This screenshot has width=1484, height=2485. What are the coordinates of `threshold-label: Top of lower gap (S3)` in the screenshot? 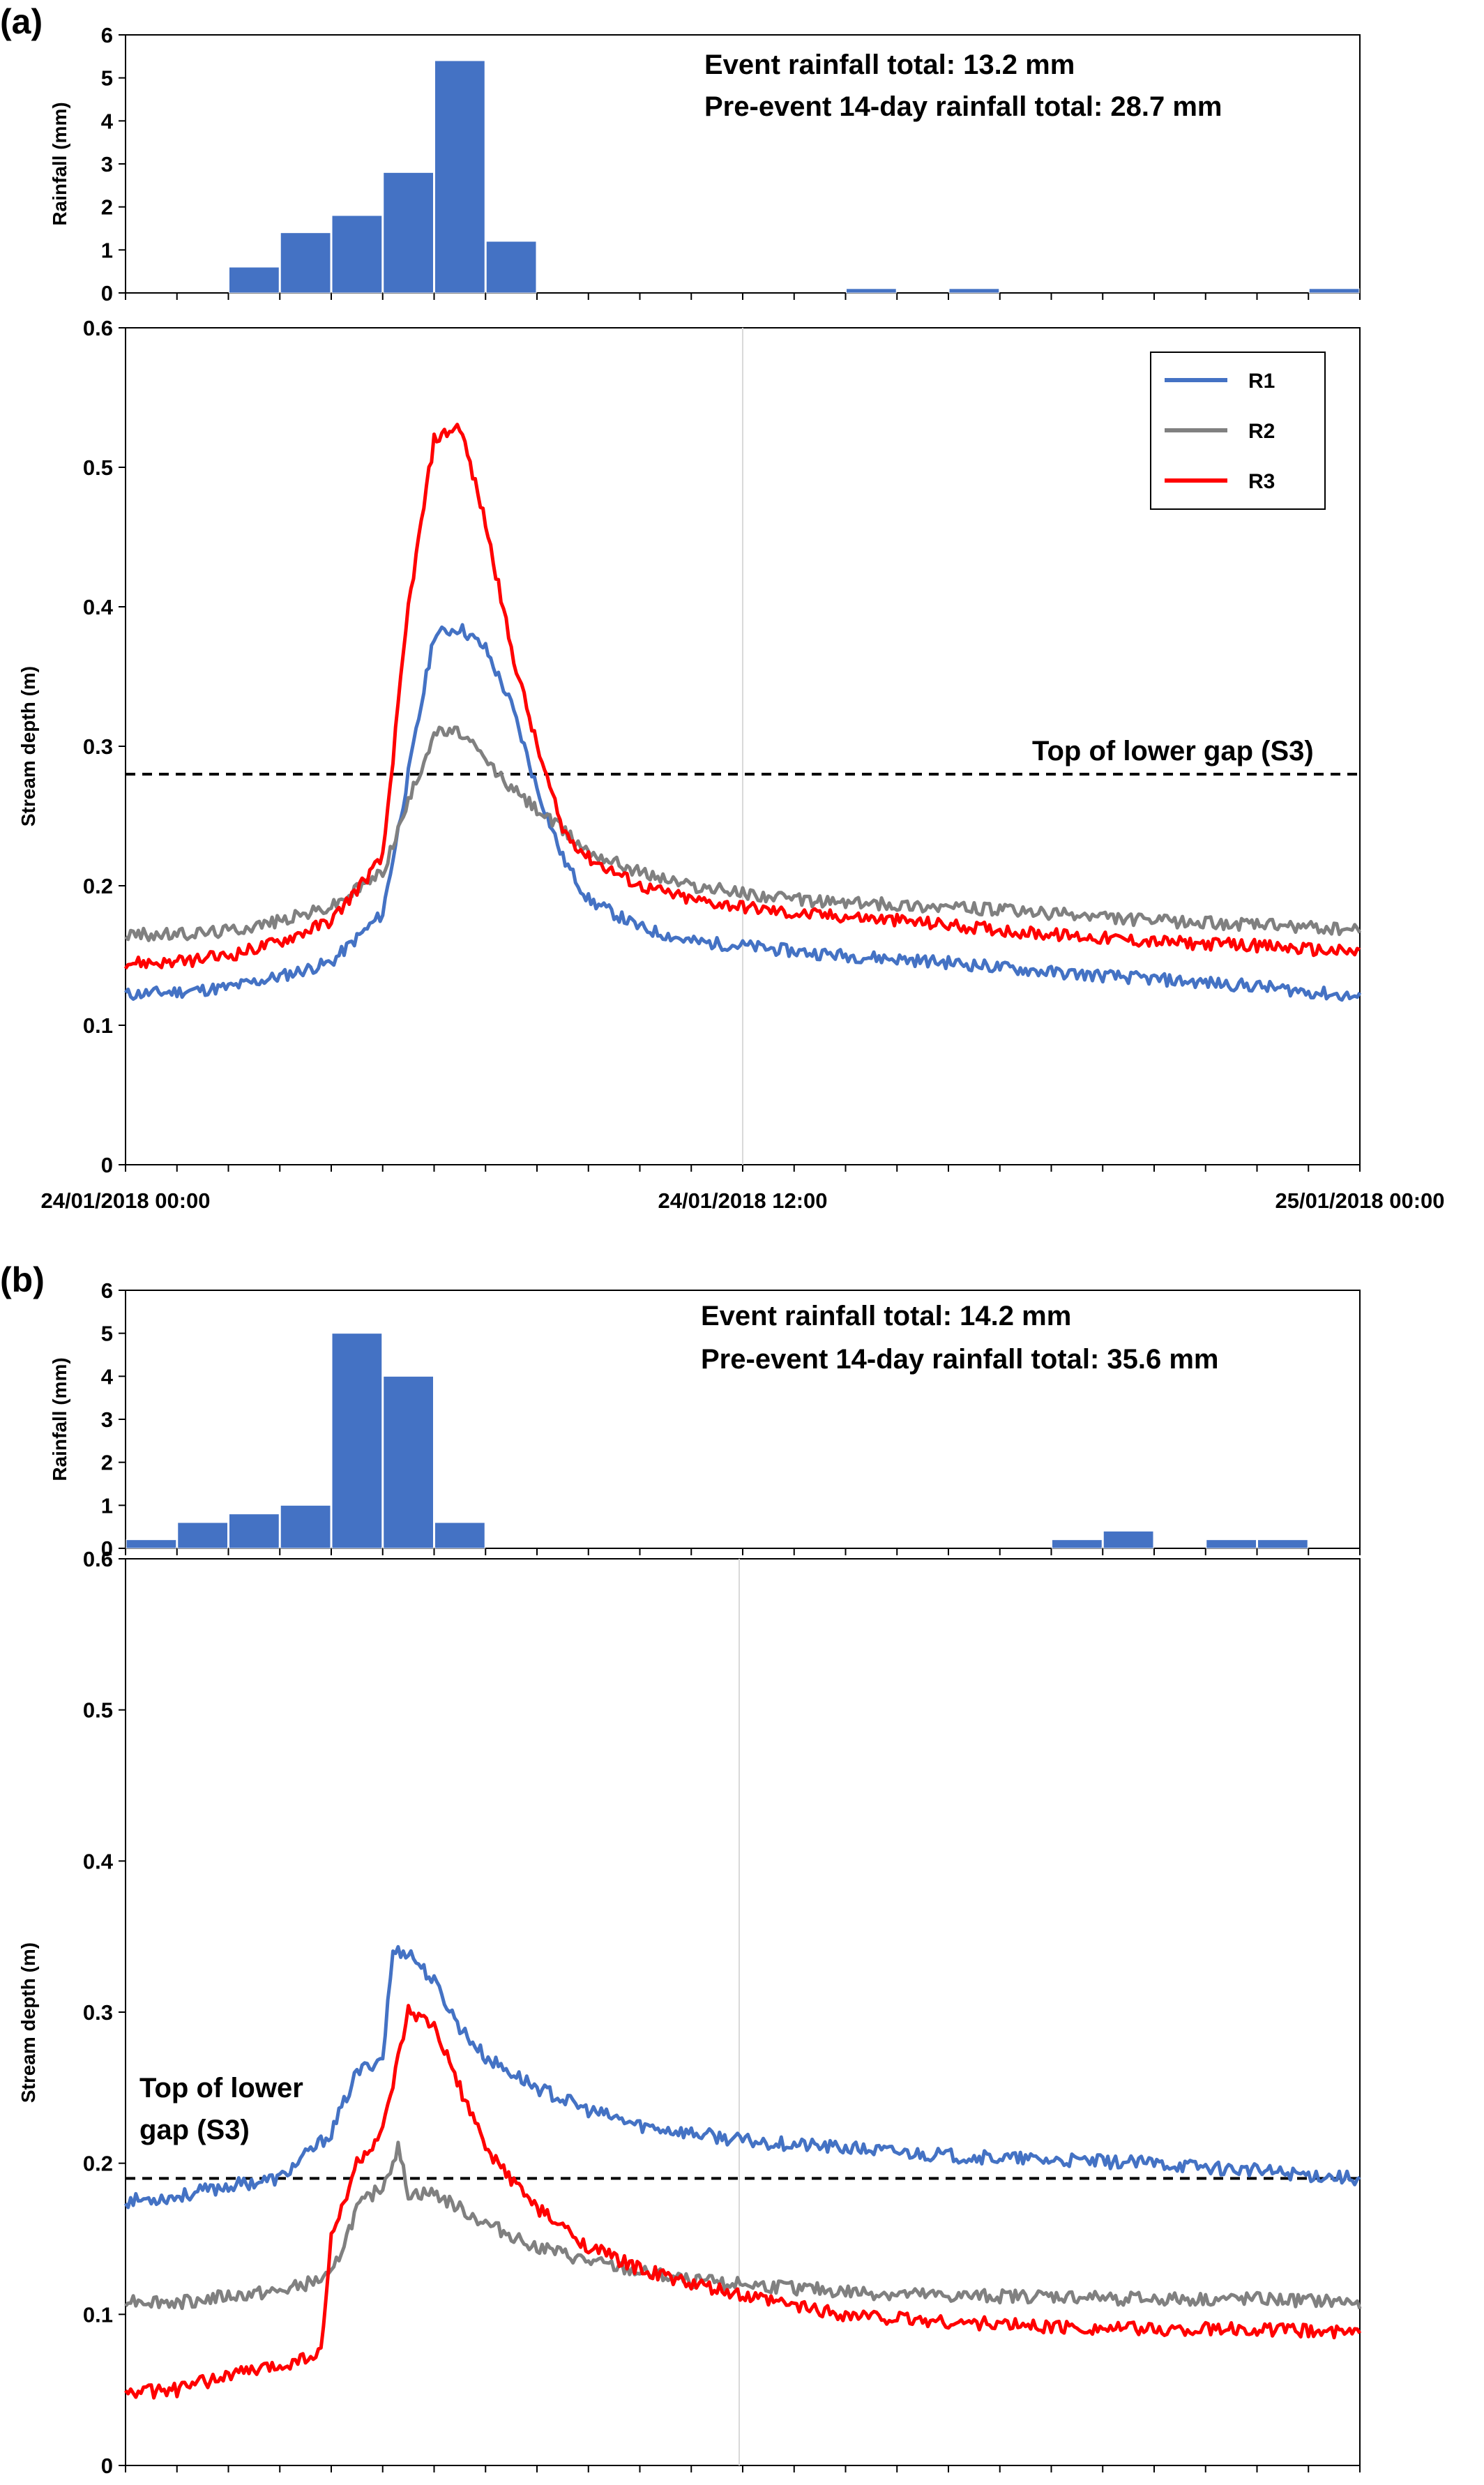 It's located at (1173, 751).